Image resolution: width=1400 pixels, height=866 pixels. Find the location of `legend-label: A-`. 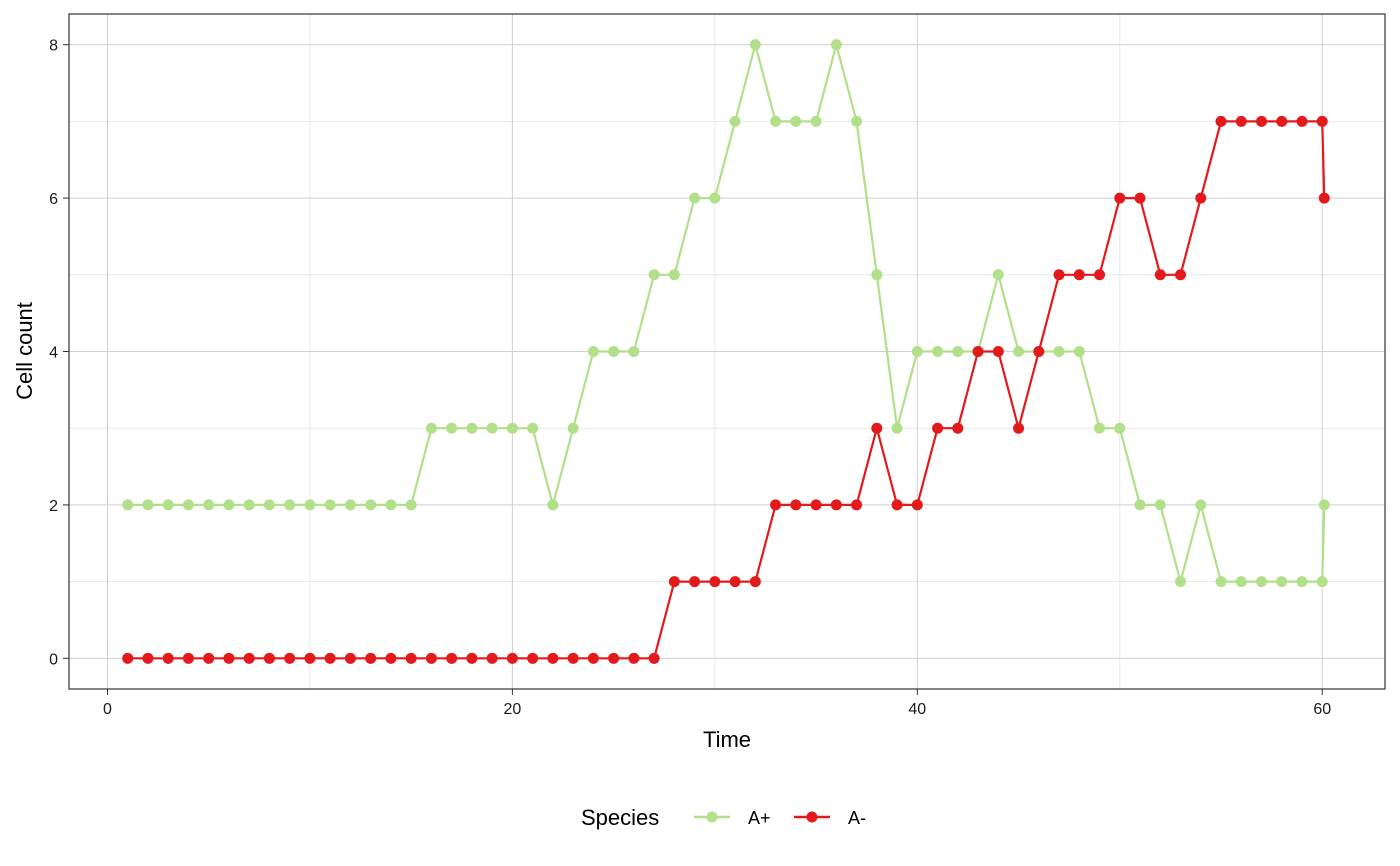

legend-label: A- is located at coordinates (857, 818).